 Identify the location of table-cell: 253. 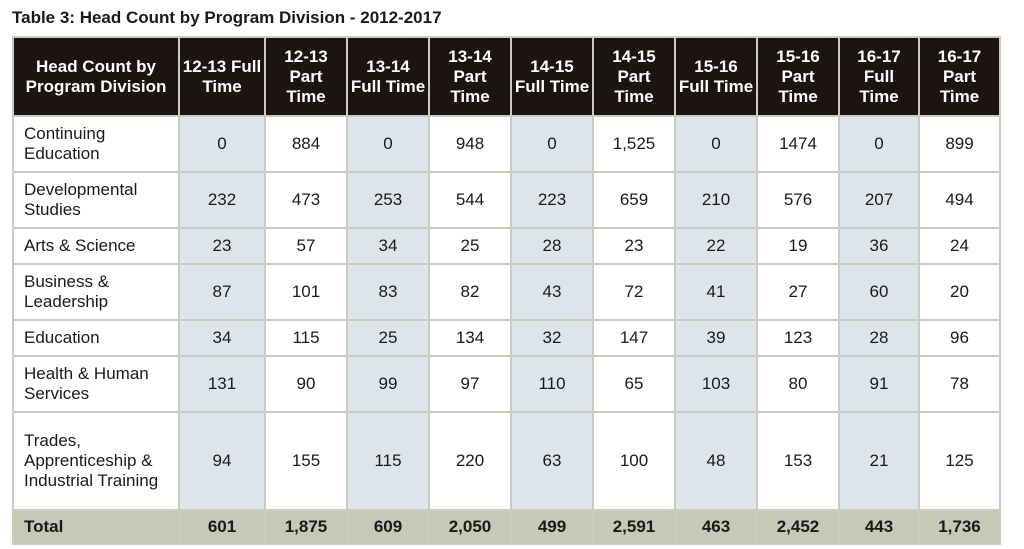
(388, 200).